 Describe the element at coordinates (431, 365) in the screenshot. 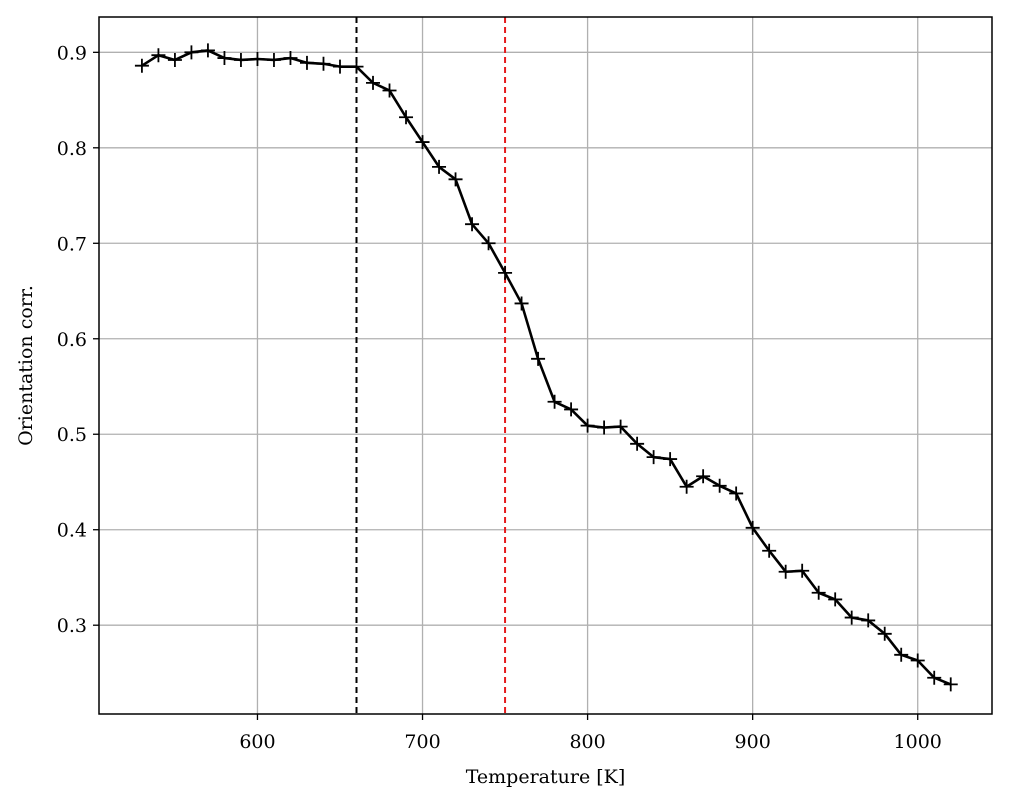

I see `reference-lines` at that location.